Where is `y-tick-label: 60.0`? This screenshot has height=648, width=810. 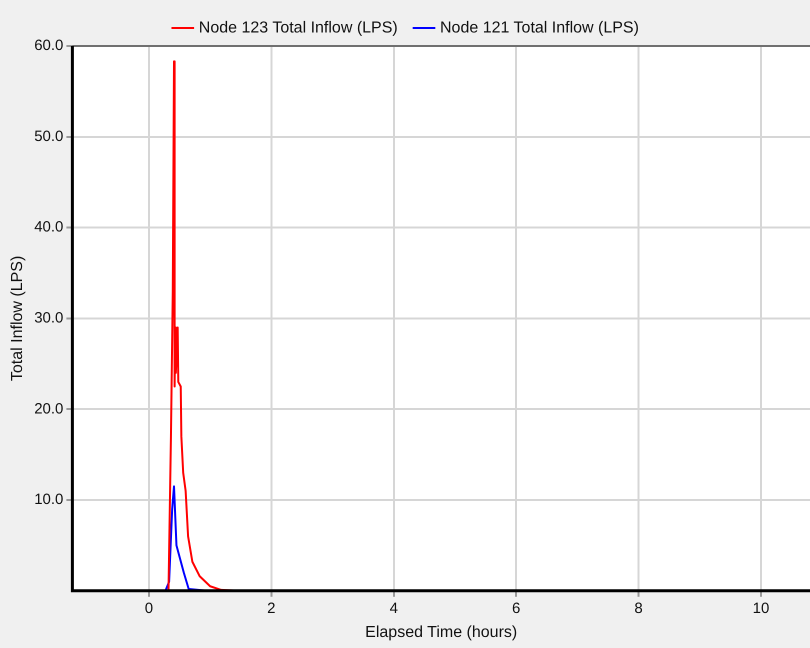 y-tick-label: 60.0 is located at coordinates (49, 45).